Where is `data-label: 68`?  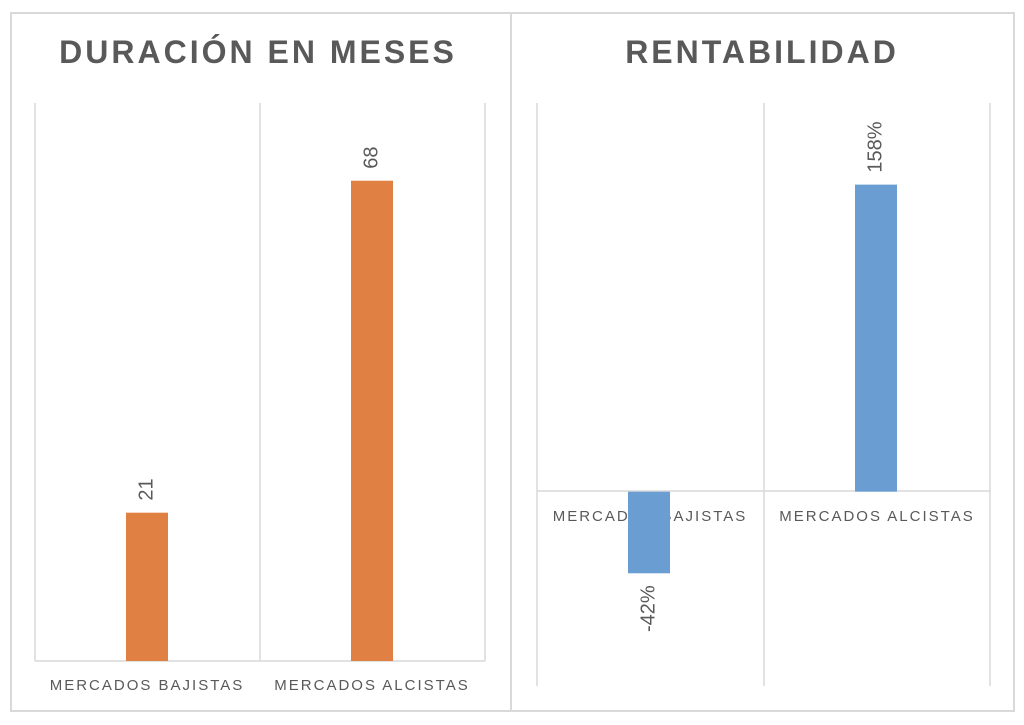
data-label: 68 is located at coordinates (371, 157).